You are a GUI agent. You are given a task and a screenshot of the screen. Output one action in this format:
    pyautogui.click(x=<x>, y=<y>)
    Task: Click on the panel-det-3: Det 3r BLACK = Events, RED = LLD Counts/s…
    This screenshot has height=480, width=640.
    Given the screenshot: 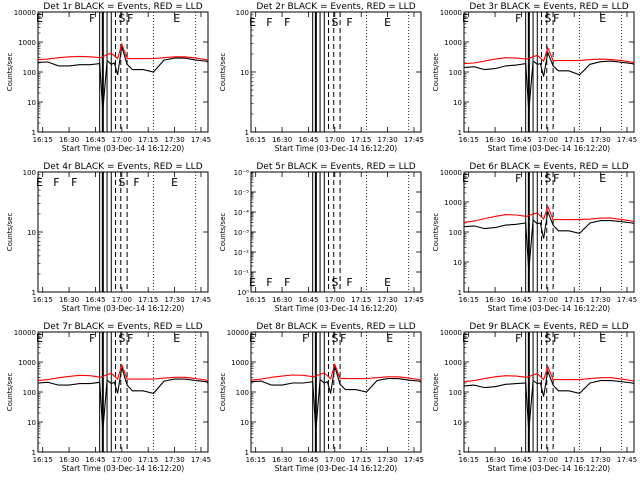 What is the action you would take?
    pyautogui.click(x=534, y=77)
    